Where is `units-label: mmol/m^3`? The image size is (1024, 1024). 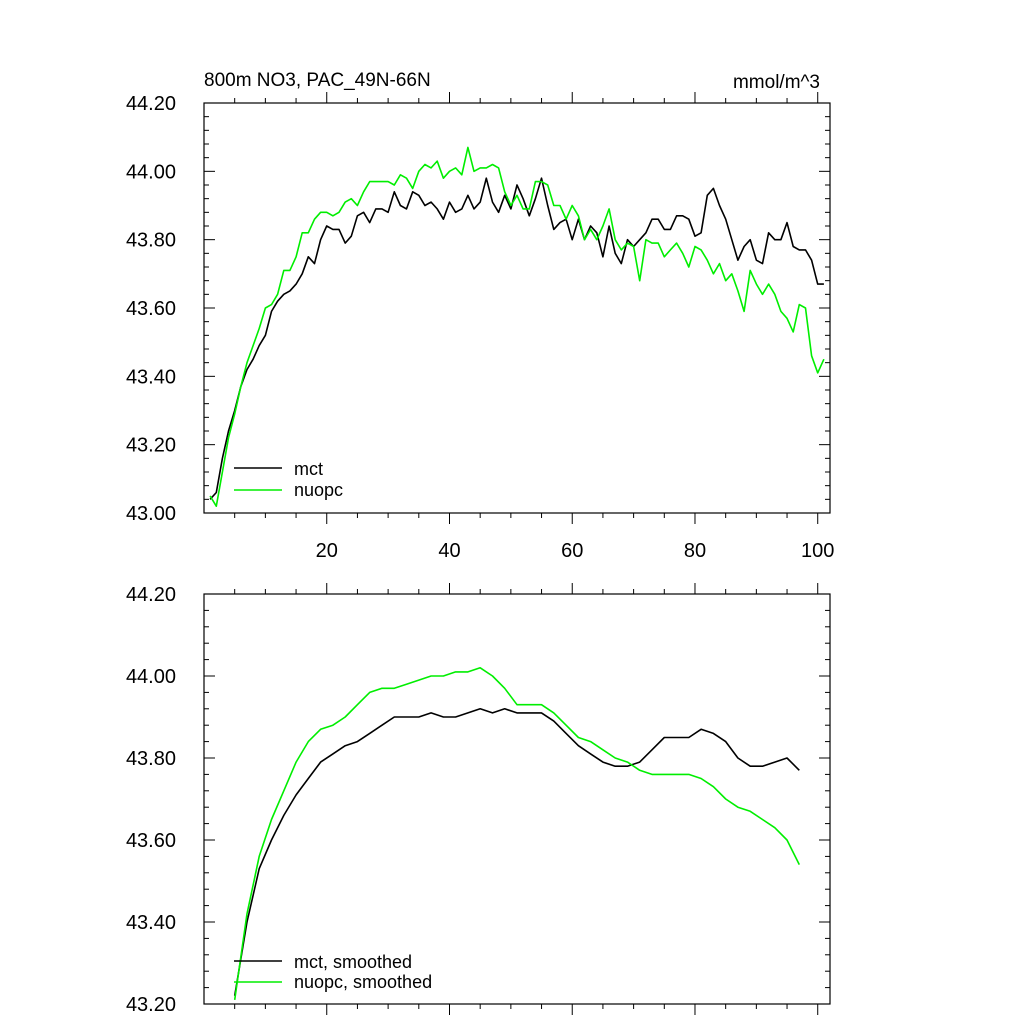
units-label: mmol/m^3 is located at coordinates (776, 82).